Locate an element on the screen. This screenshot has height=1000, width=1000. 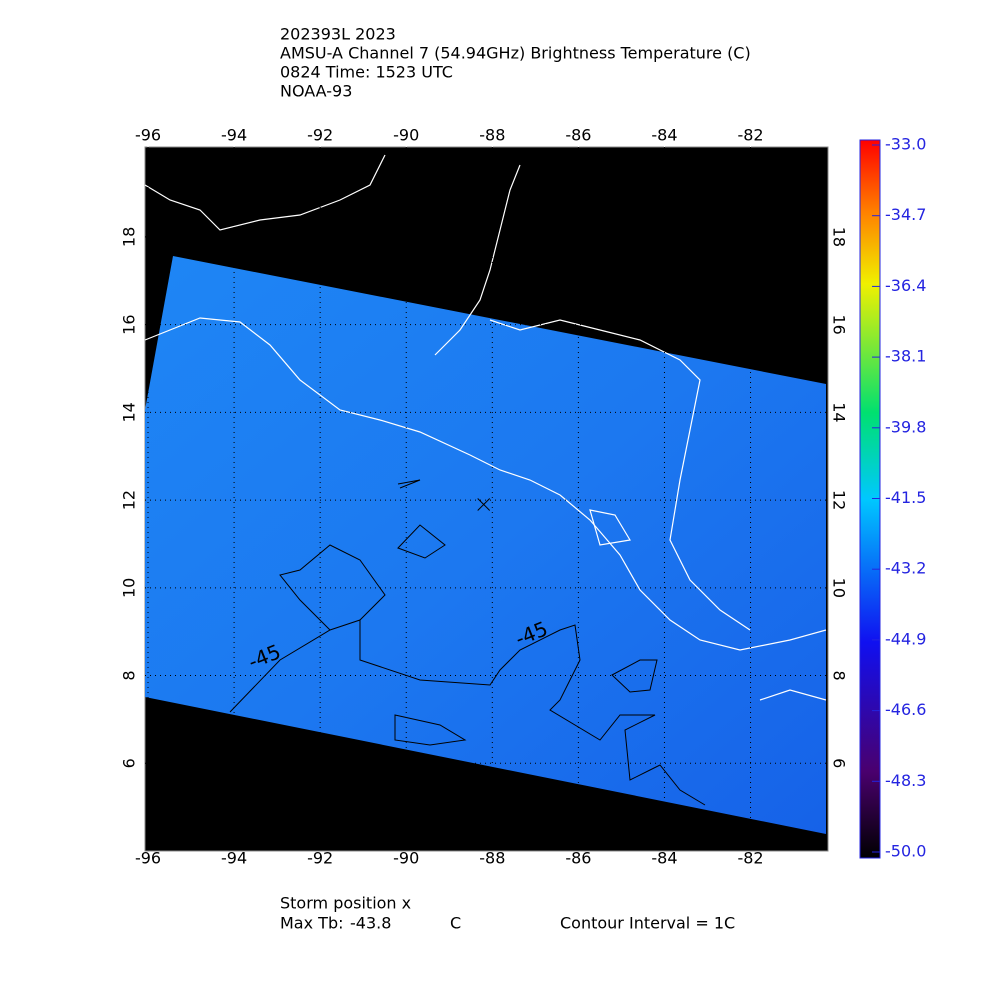
lat-label-right: 10 is located at coordinates (839, 588).